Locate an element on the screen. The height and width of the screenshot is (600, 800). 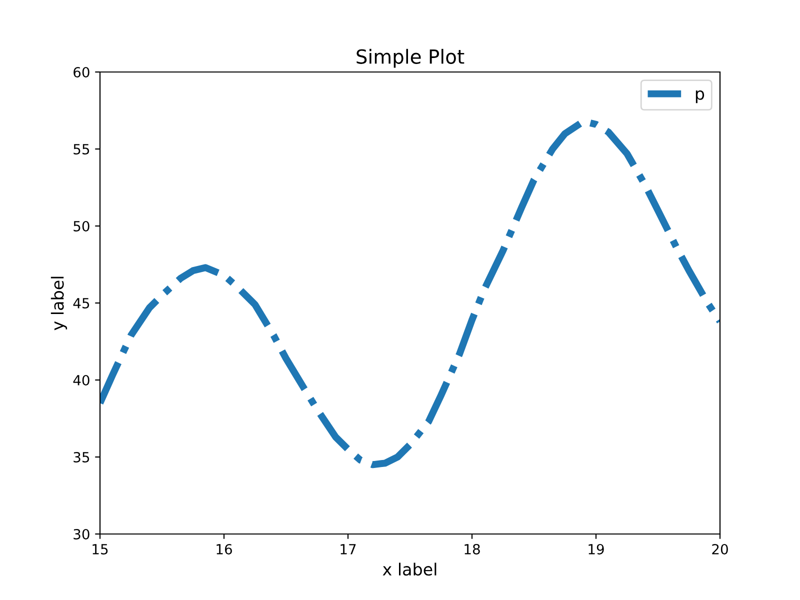
y-tick-label: 30 is located at coordinates (82, 534).